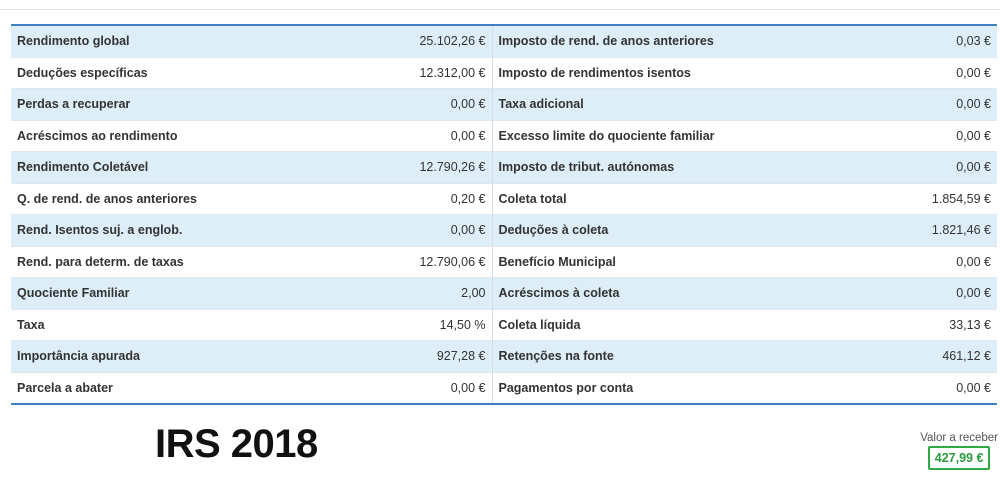 The height and width of the screenshot is (484, 1000). What do you see at coordinates (163, 41) in the screenshot?
I see `left-label-cell: Rendimento global` at bounding box center [163, 41].